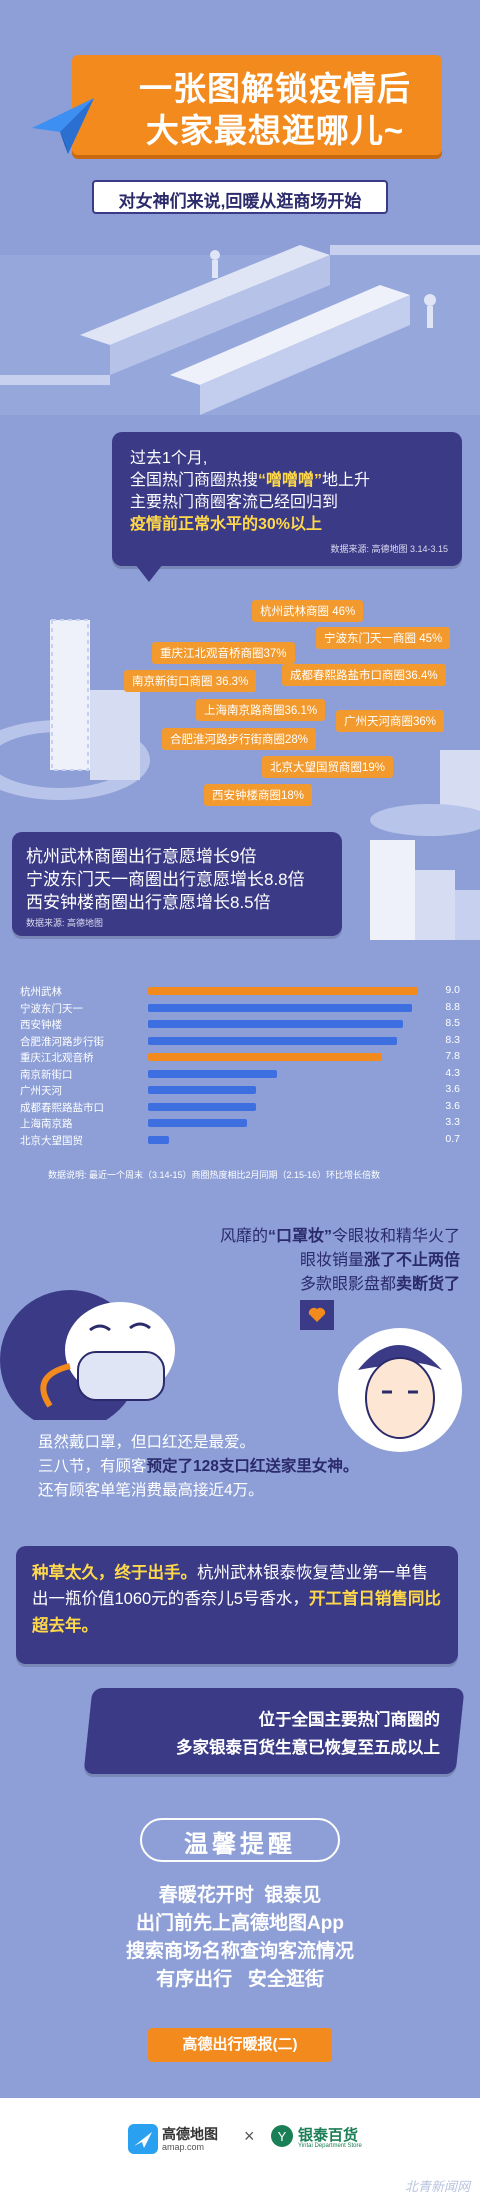 Image resolution: width=480 pixels, height=2202 pixels. I want to click on chart-row: 成都春熙路盐市口 3.6, so click(245, 1106).